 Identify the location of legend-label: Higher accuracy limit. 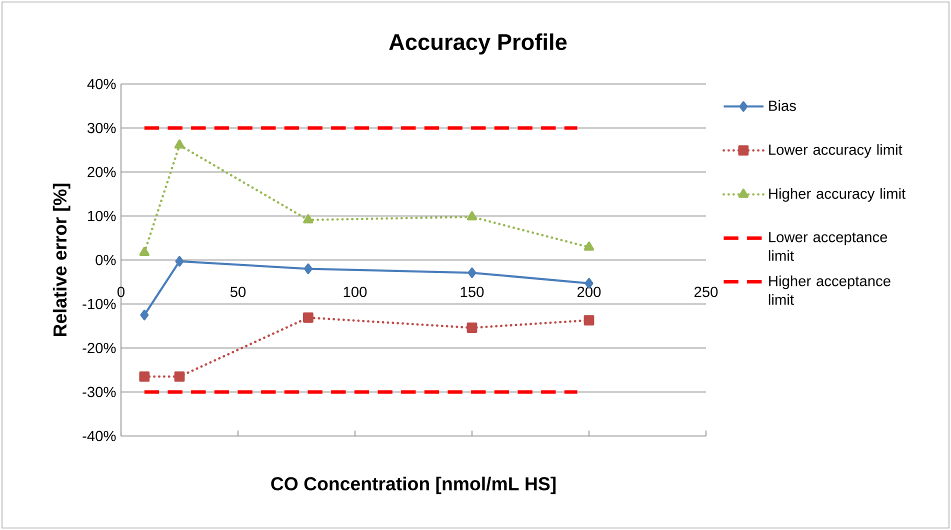
(837, 195).